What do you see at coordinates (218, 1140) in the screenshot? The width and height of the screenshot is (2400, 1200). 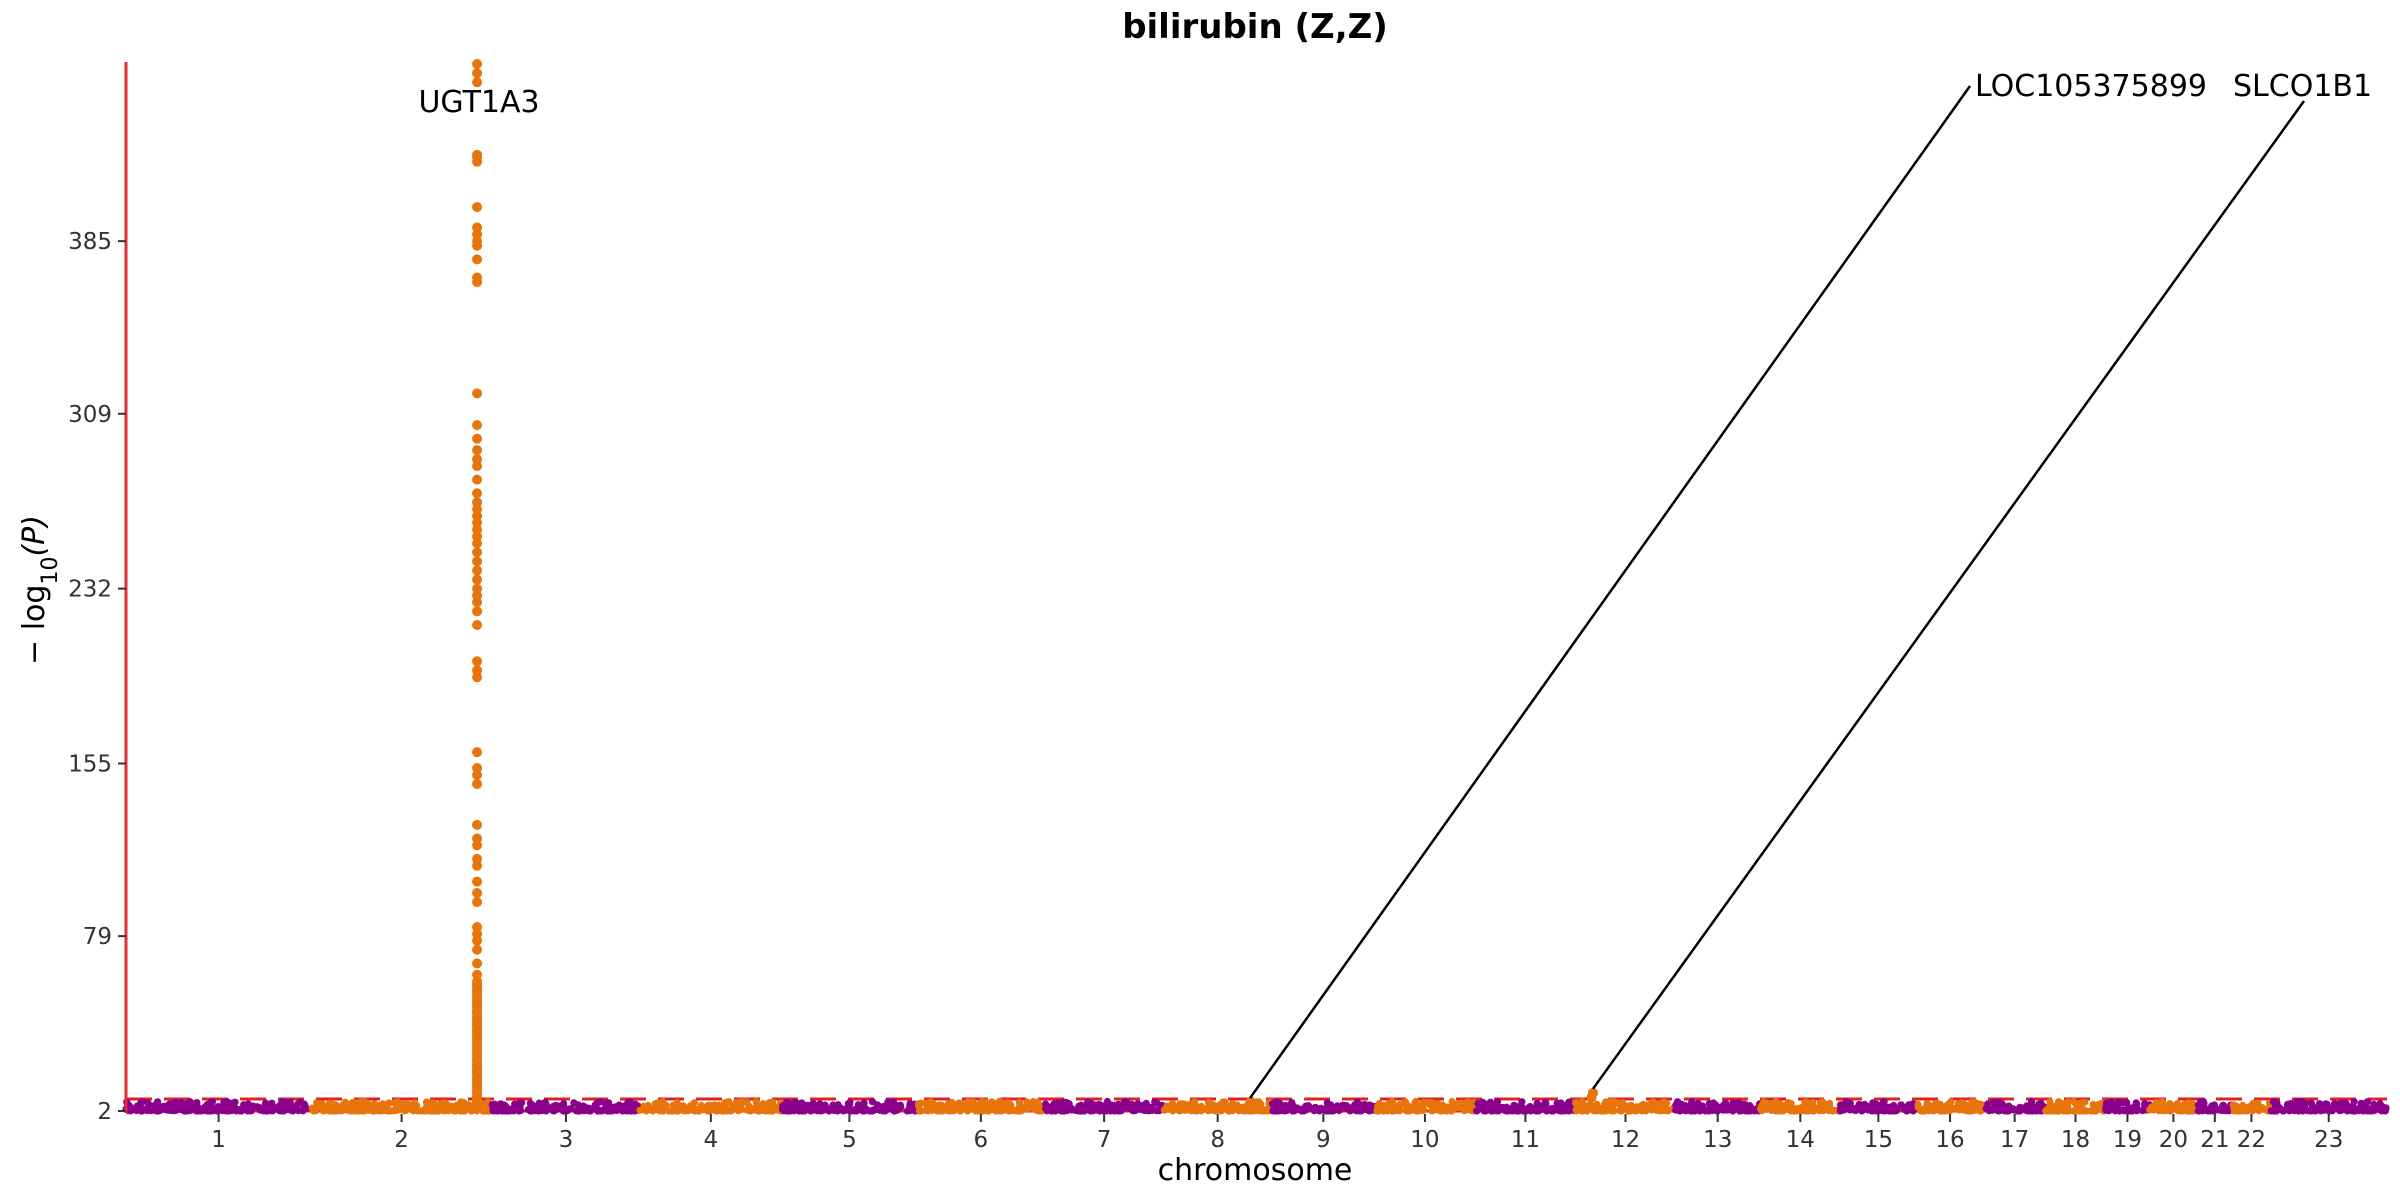 I see `x-tick-label: 1` at bounding box center [218, 1140].